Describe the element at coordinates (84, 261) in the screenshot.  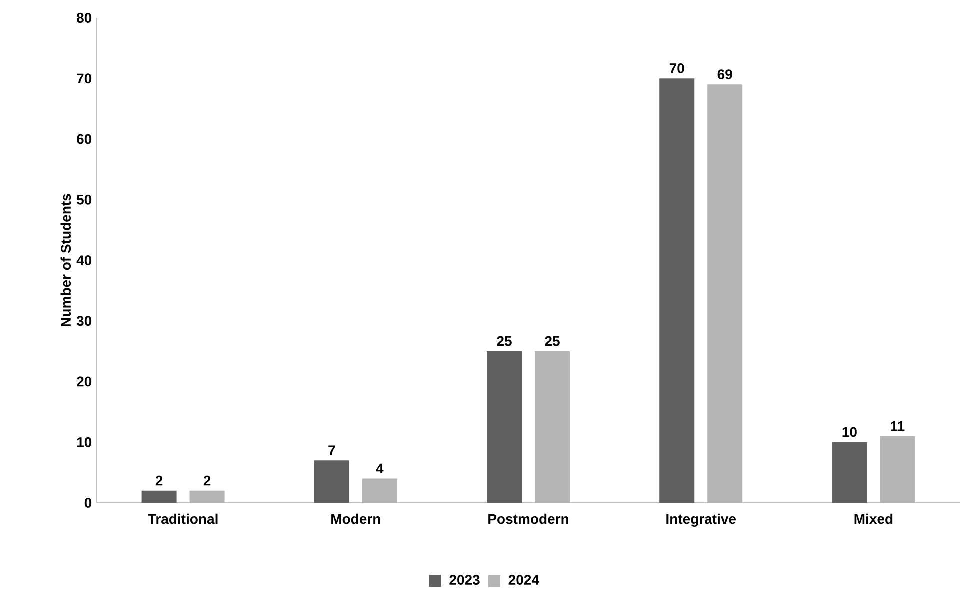
I see `y-tick-label: 40` at that location.